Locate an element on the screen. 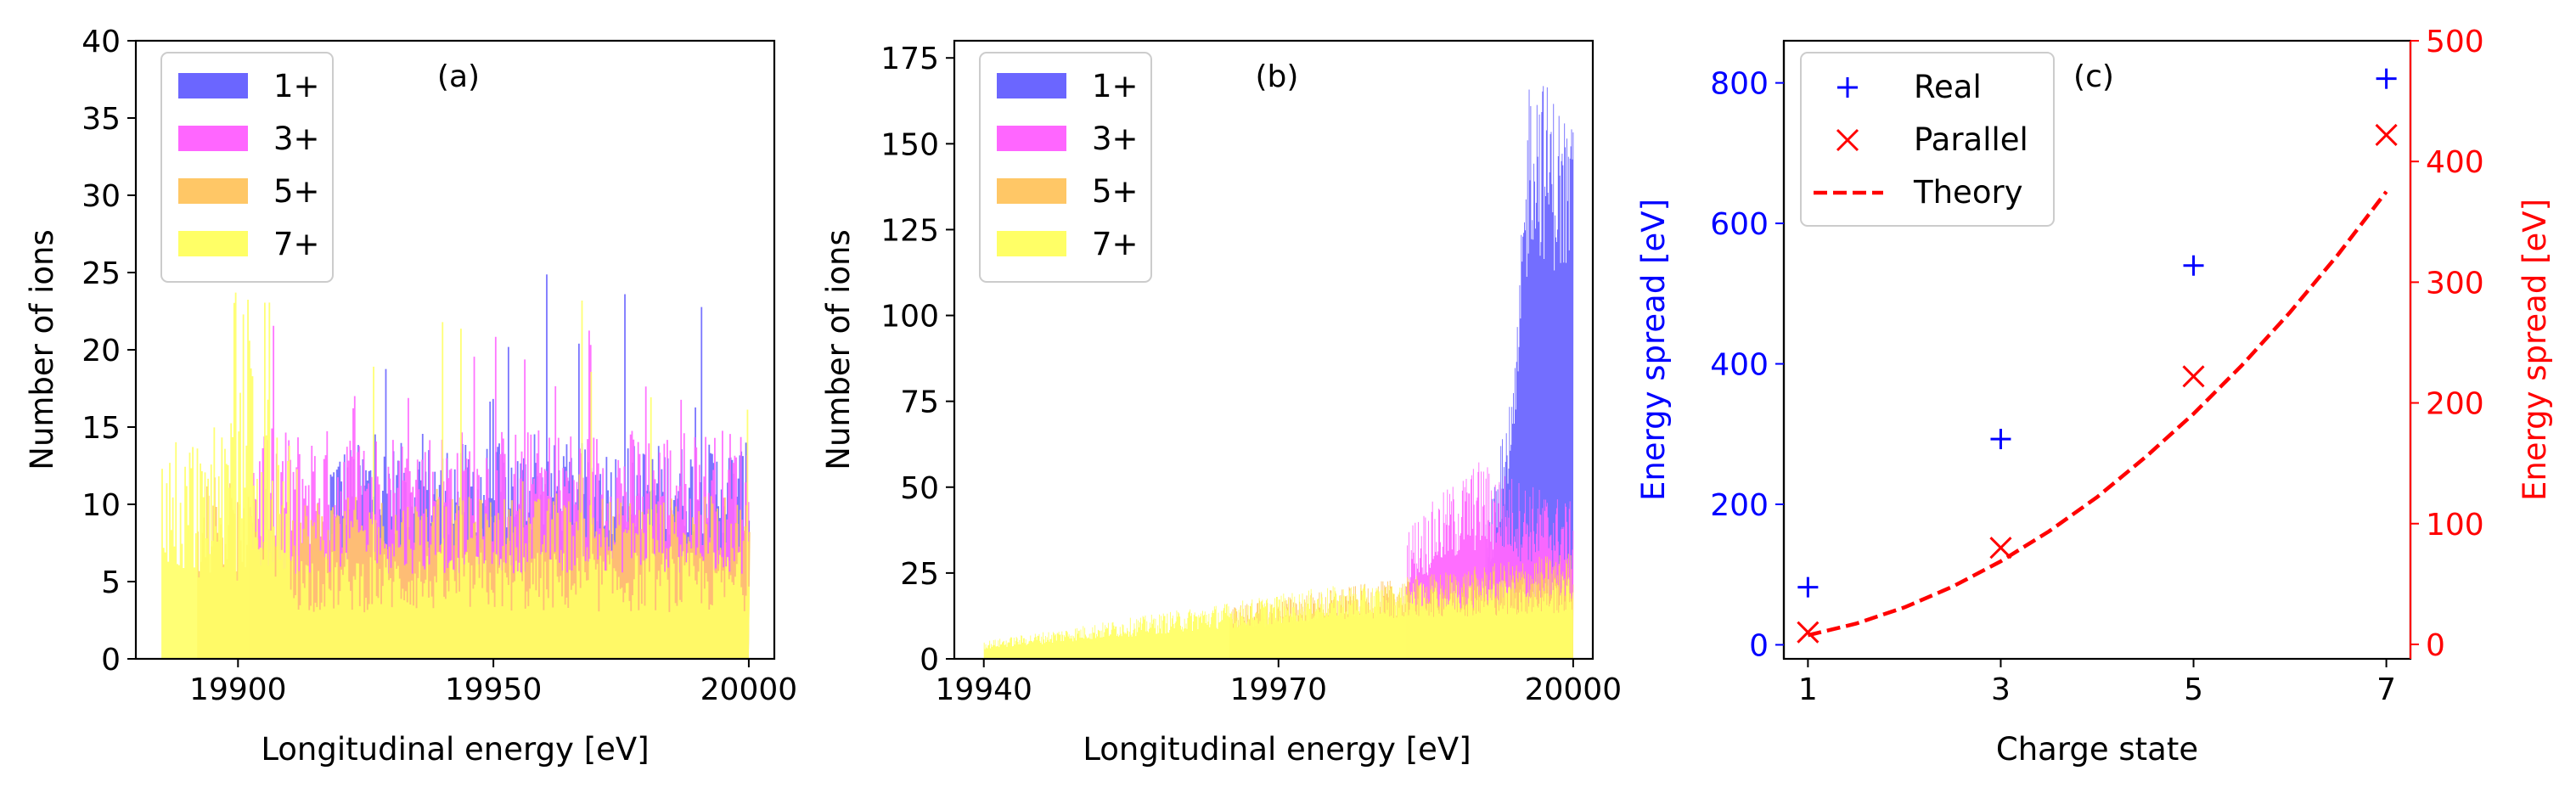 The image size is (2576, 793). theory-line is located at coordinates (2097, 414).